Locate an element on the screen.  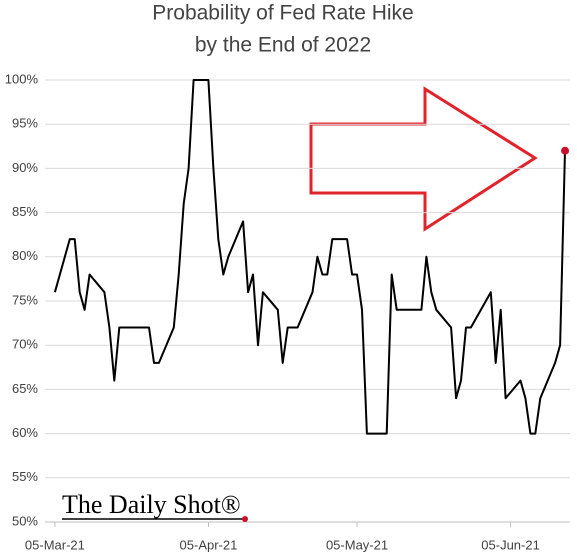
y-tick-label: 95% is located at coordinates (25, 123).